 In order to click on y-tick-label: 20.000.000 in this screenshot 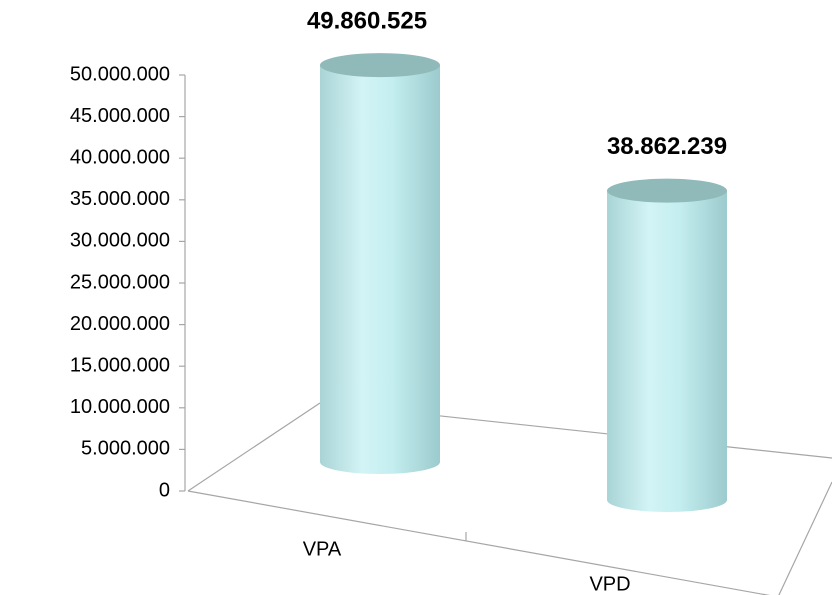, I will do `click(120, 324)`.